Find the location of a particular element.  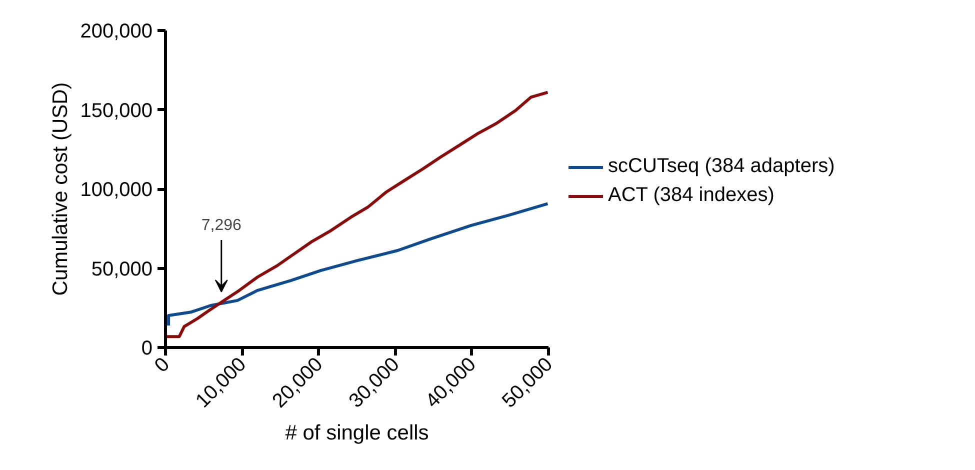

x-tick-label: 0 is located at coordinates (162, 365).